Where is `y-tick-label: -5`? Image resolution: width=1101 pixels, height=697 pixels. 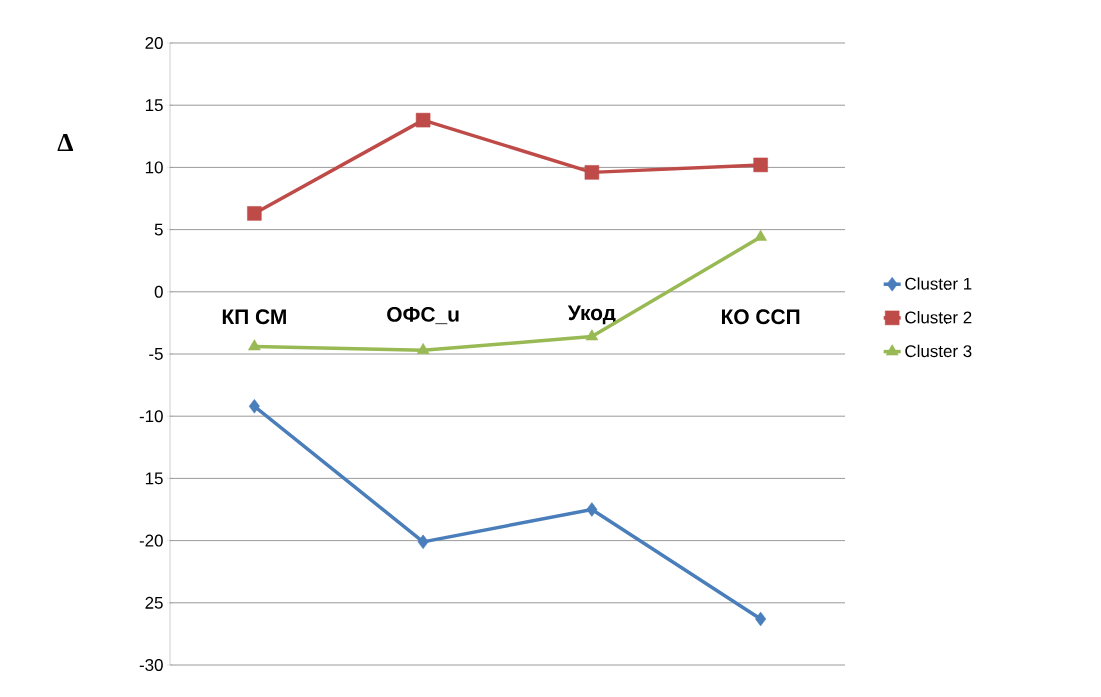
y-tick-label: -5 is located at coordinates (156, 354).